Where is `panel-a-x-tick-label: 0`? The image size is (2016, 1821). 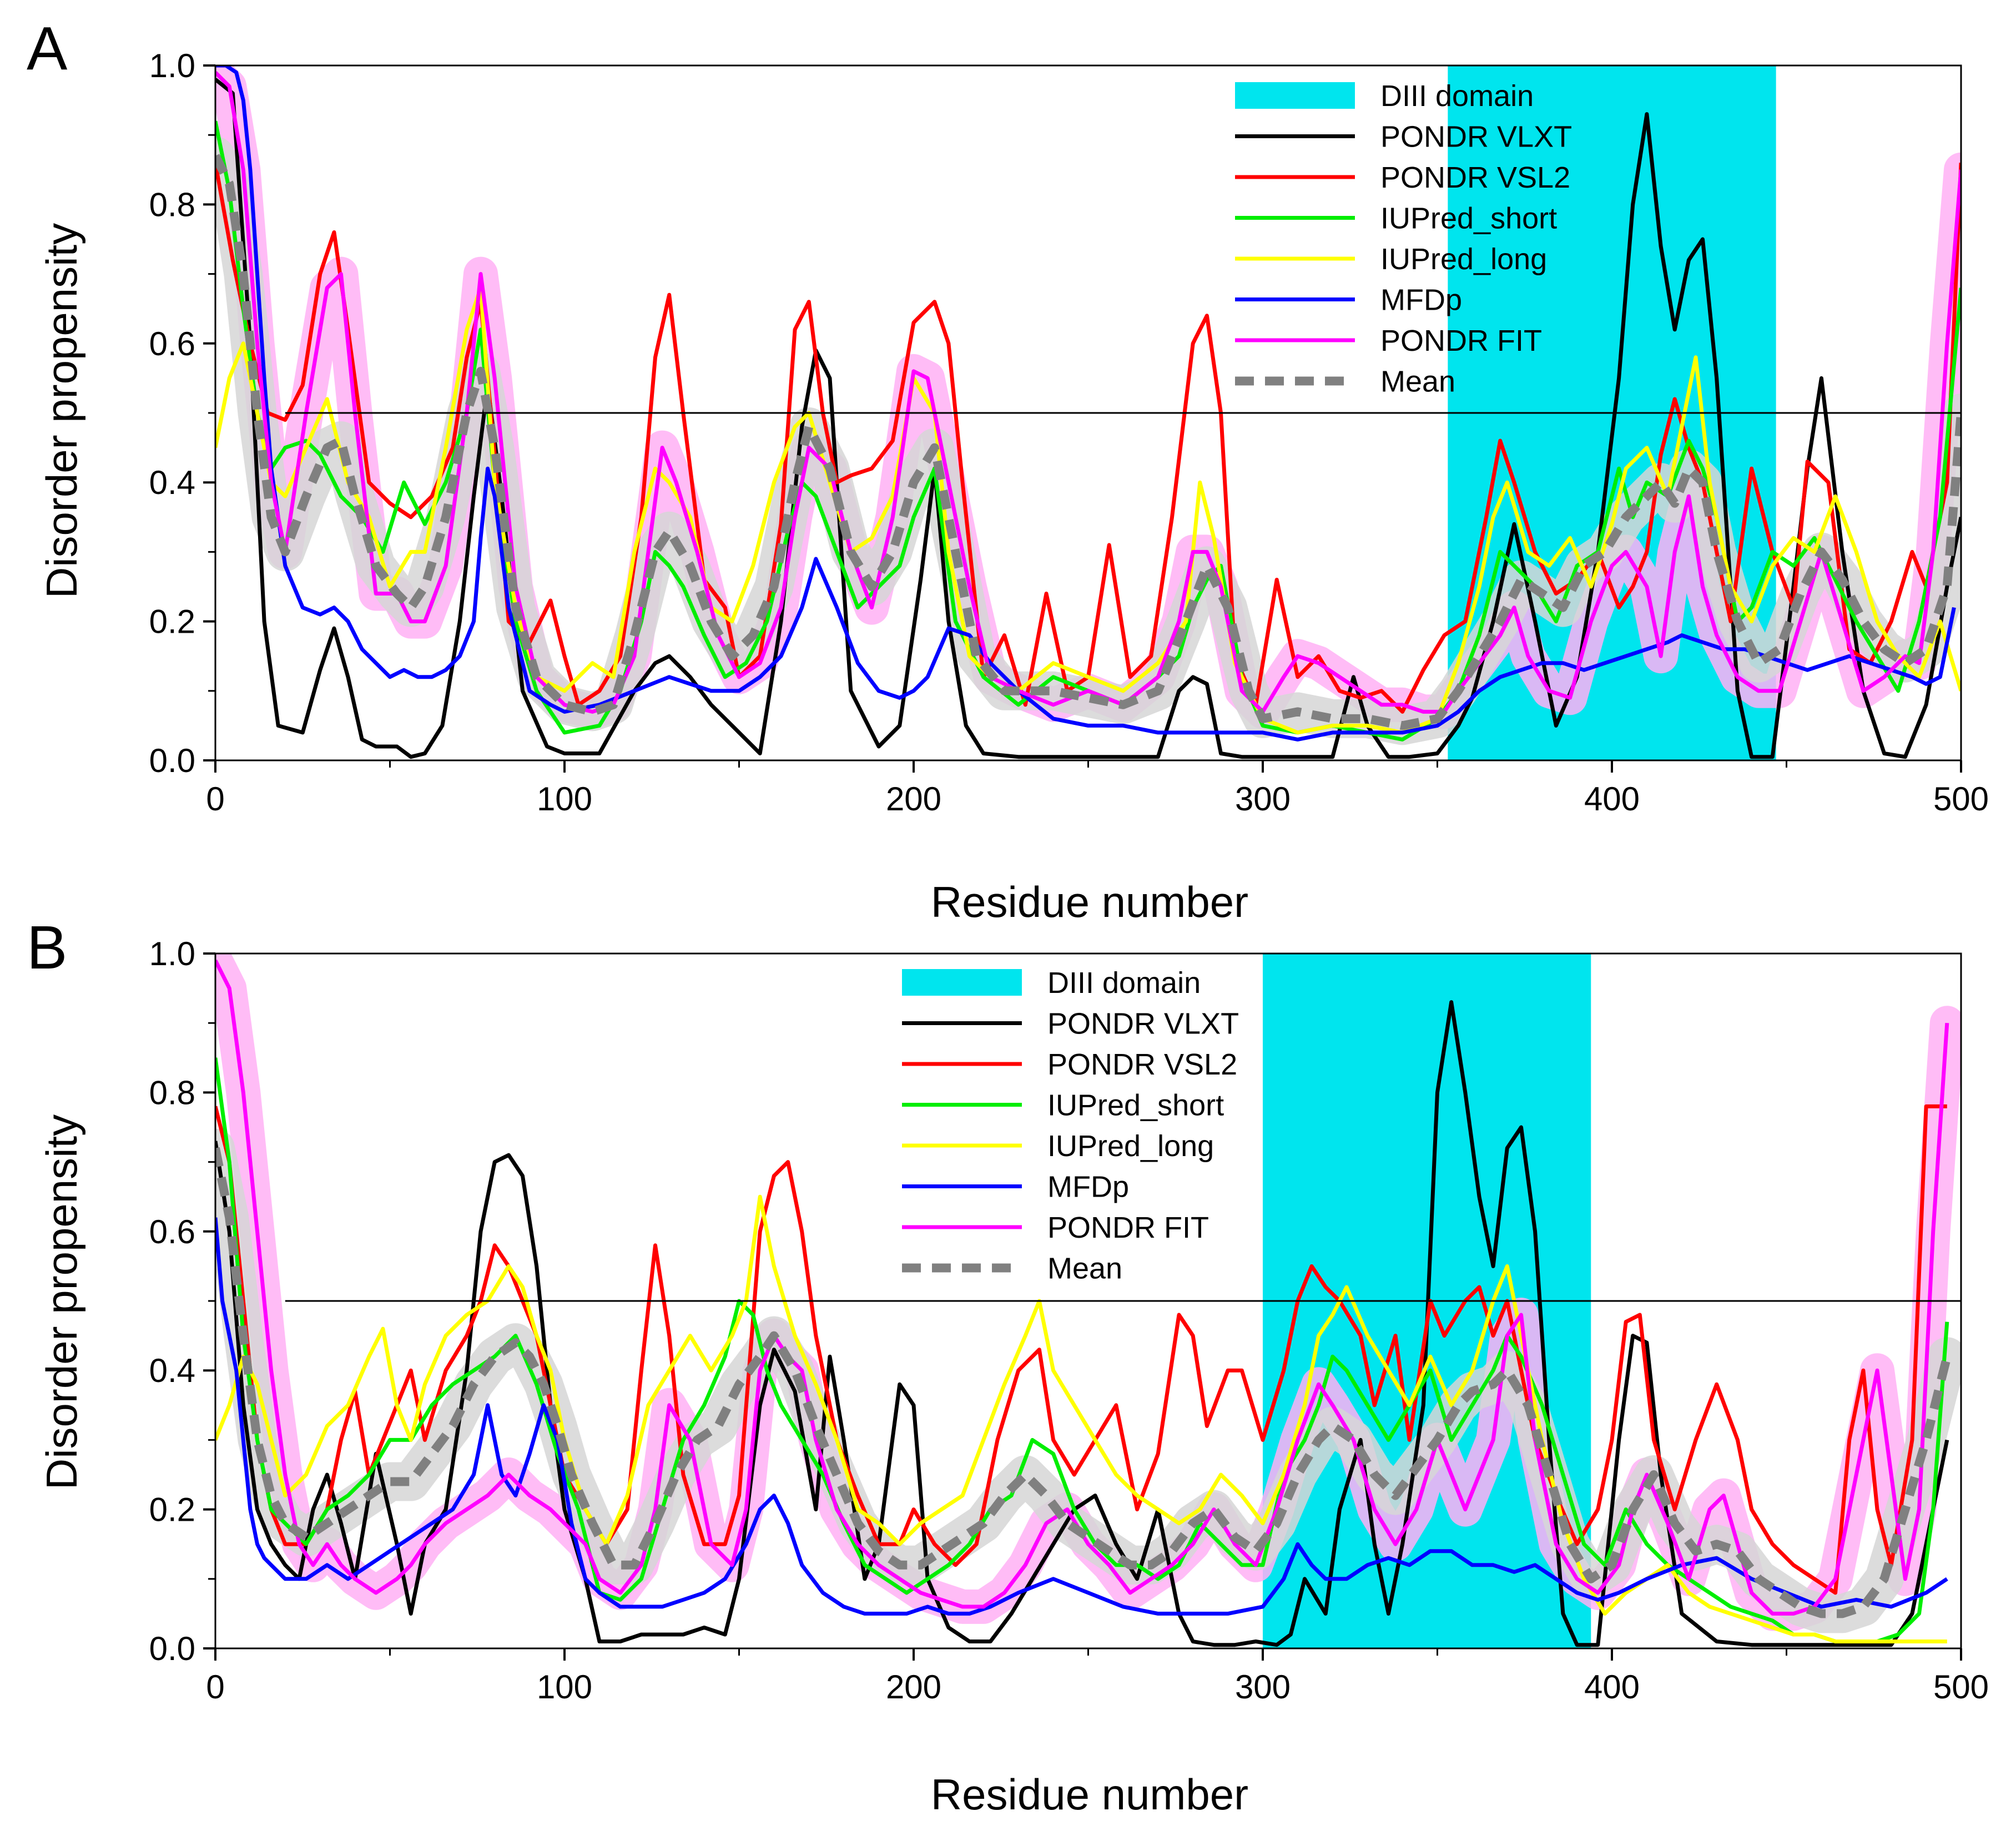 panel-a-x-tick-label: 0 is located at coordinates (215, 799).